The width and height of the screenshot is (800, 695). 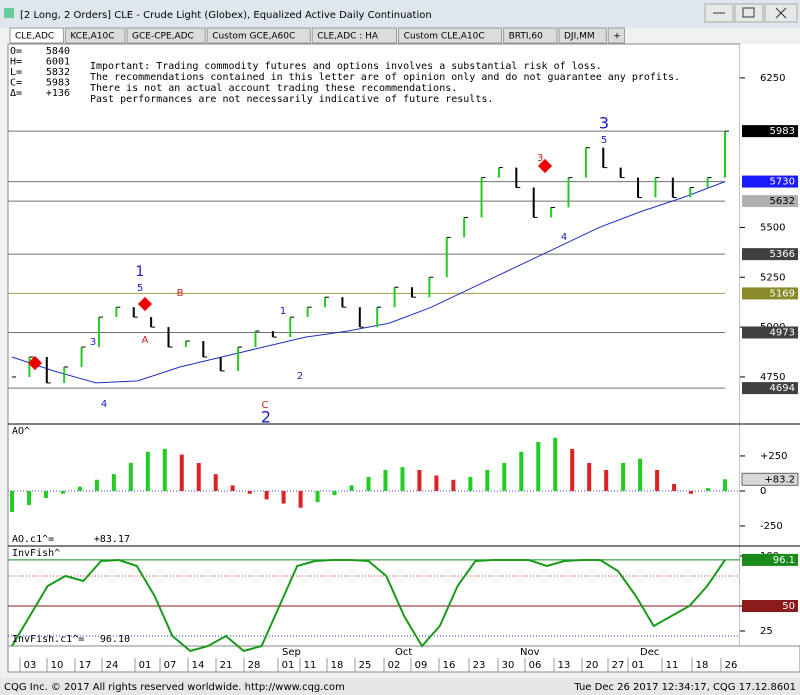 I want to click on tab-label: CLE,ADC, so click(x=34, y=37).